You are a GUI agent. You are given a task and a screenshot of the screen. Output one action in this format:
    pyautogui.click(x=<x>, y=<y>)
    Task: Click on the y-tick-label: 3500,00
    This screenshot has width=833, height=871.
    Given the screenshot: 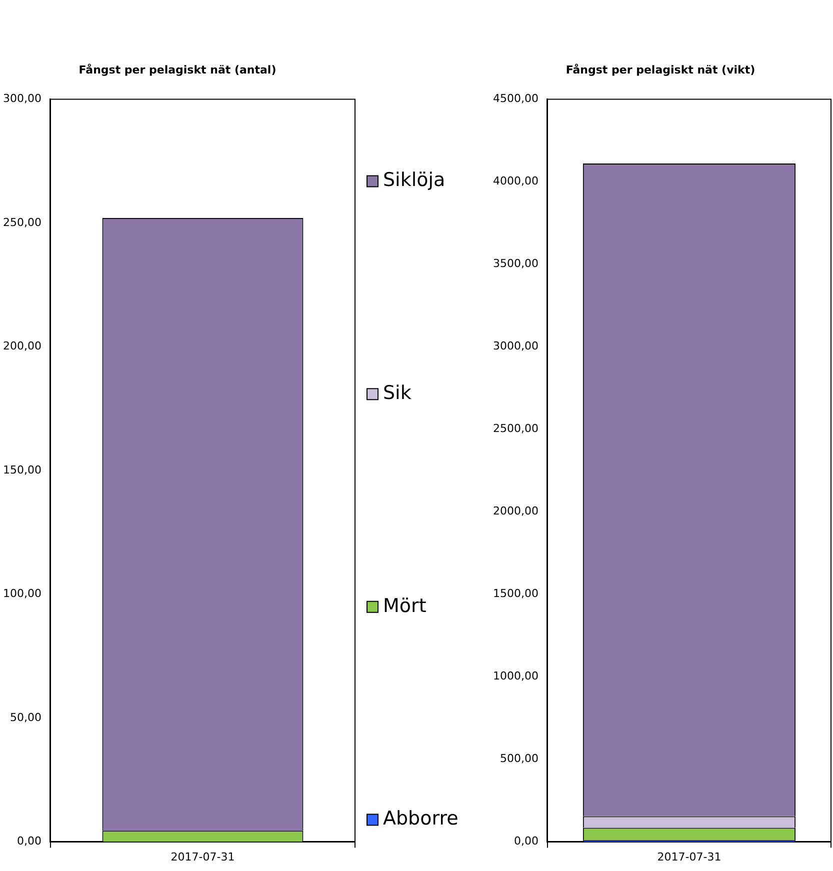 What is the action you would take?
    pyautogui.click(x=515, y=263)
    